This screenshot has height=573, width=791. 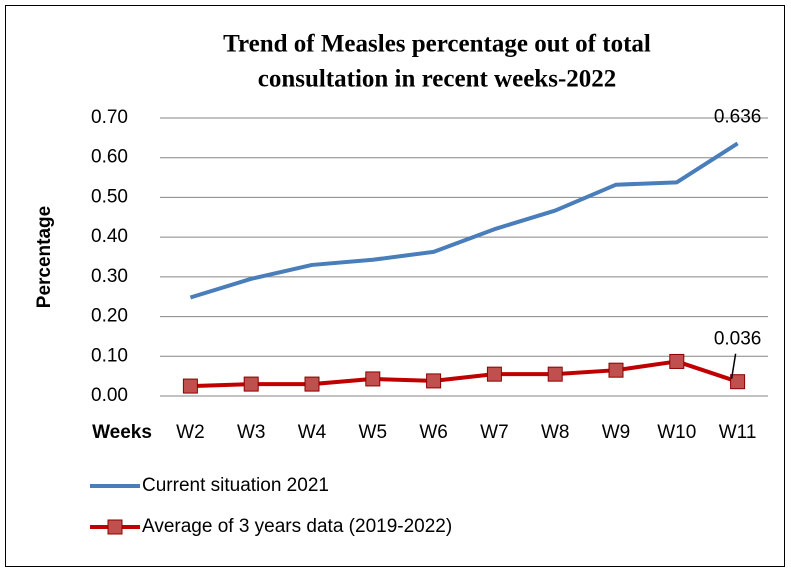 I want to click on x-tick-label: W2, so click(x=190, y=432).